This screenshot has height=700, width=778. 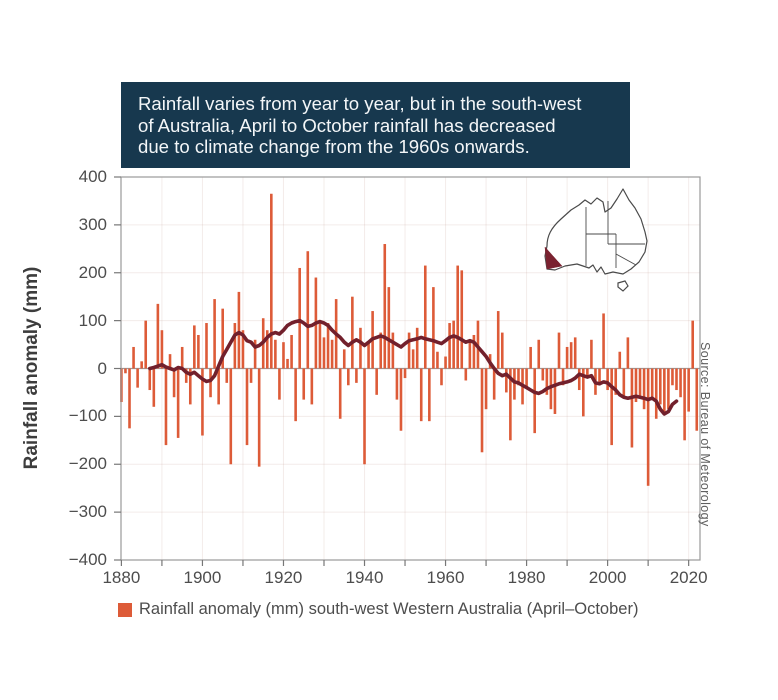 I want to click on anomaly-bar-1936, so click(x=348, y=377).